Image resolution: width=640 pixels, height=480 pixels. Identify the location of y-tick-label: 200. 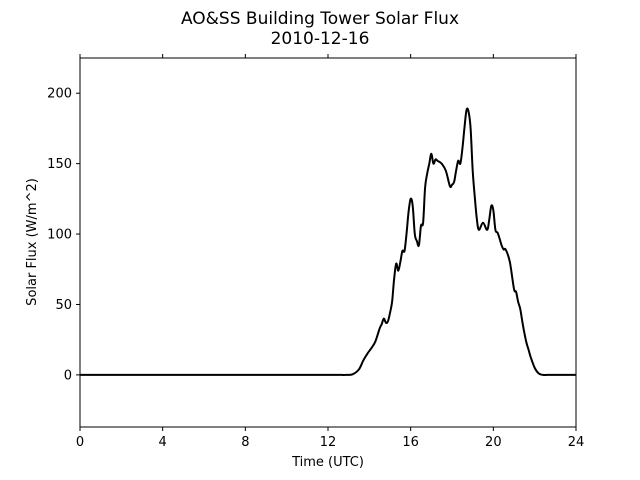
(59, 94).